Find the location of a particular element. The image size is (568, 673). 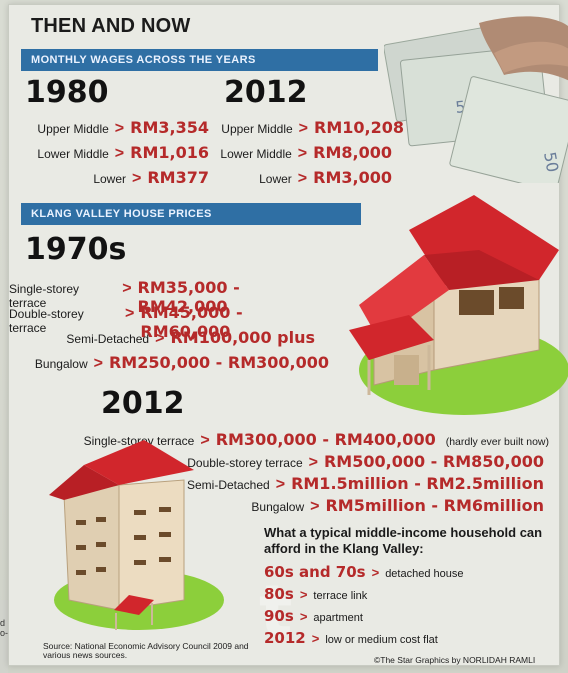

affordability-row-90s: 90s > apartment is located at coordinates (313, 616).